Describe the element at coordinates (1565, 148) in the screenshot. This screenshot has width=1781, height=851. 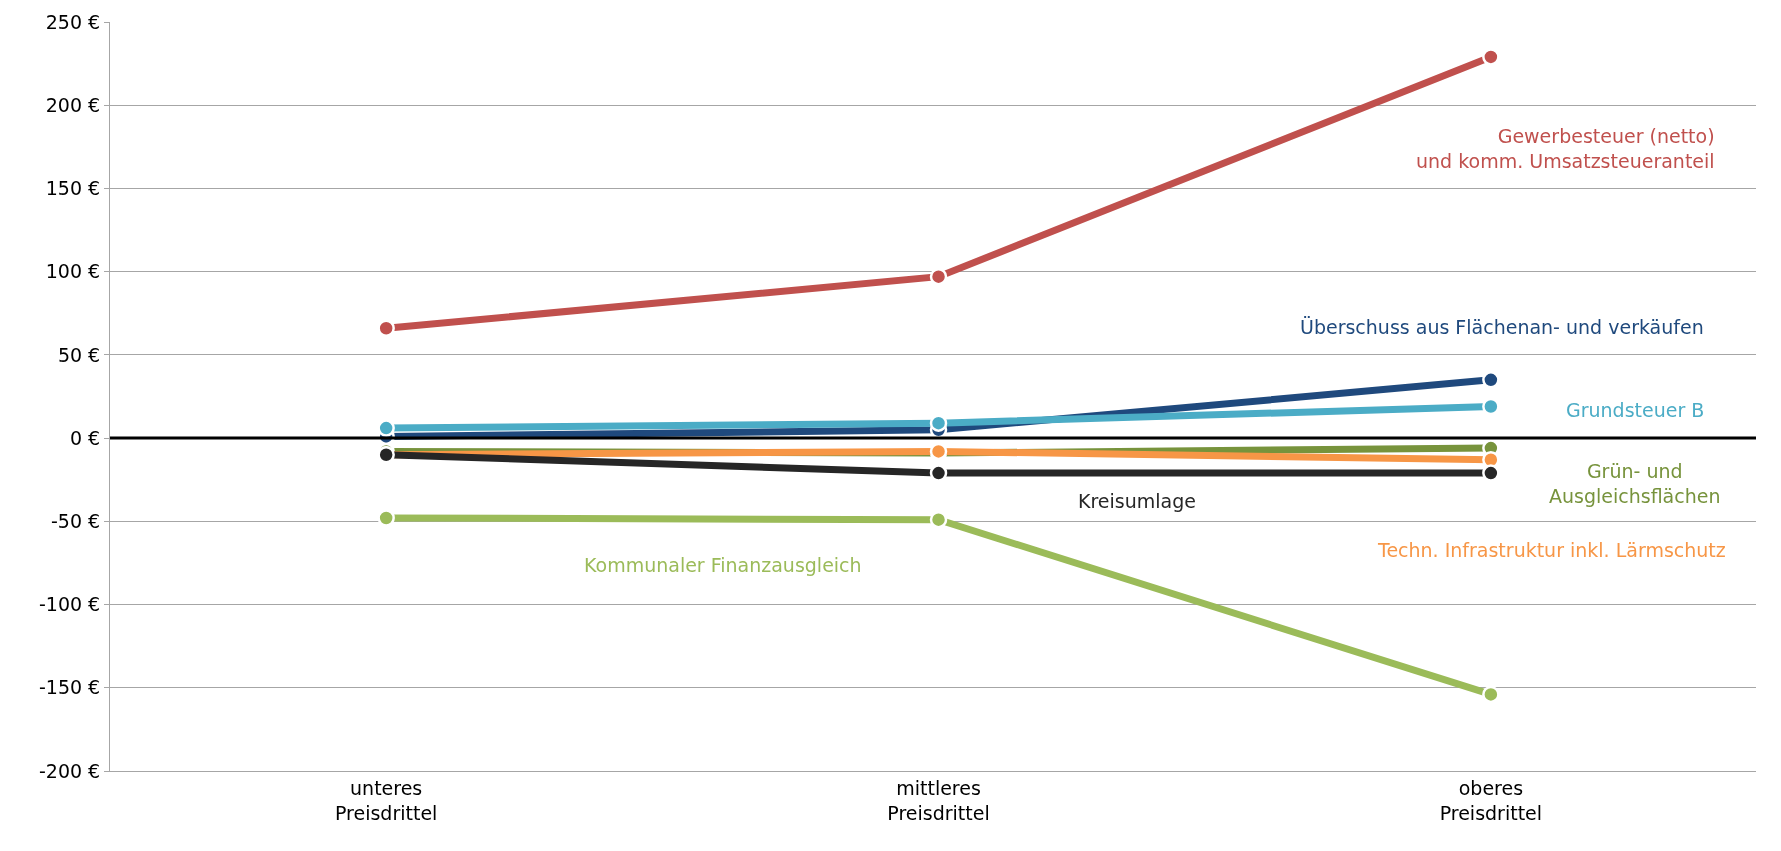
I see `series-label: Gewerbesteuer (netto) und komm. Umsatzsteueranteil` at that location.